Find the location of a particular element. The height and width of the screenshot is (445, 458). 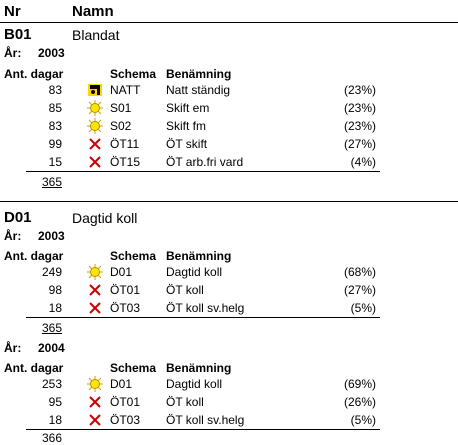

row-benamning: ÖT skift is located at coordinates (187, 144).